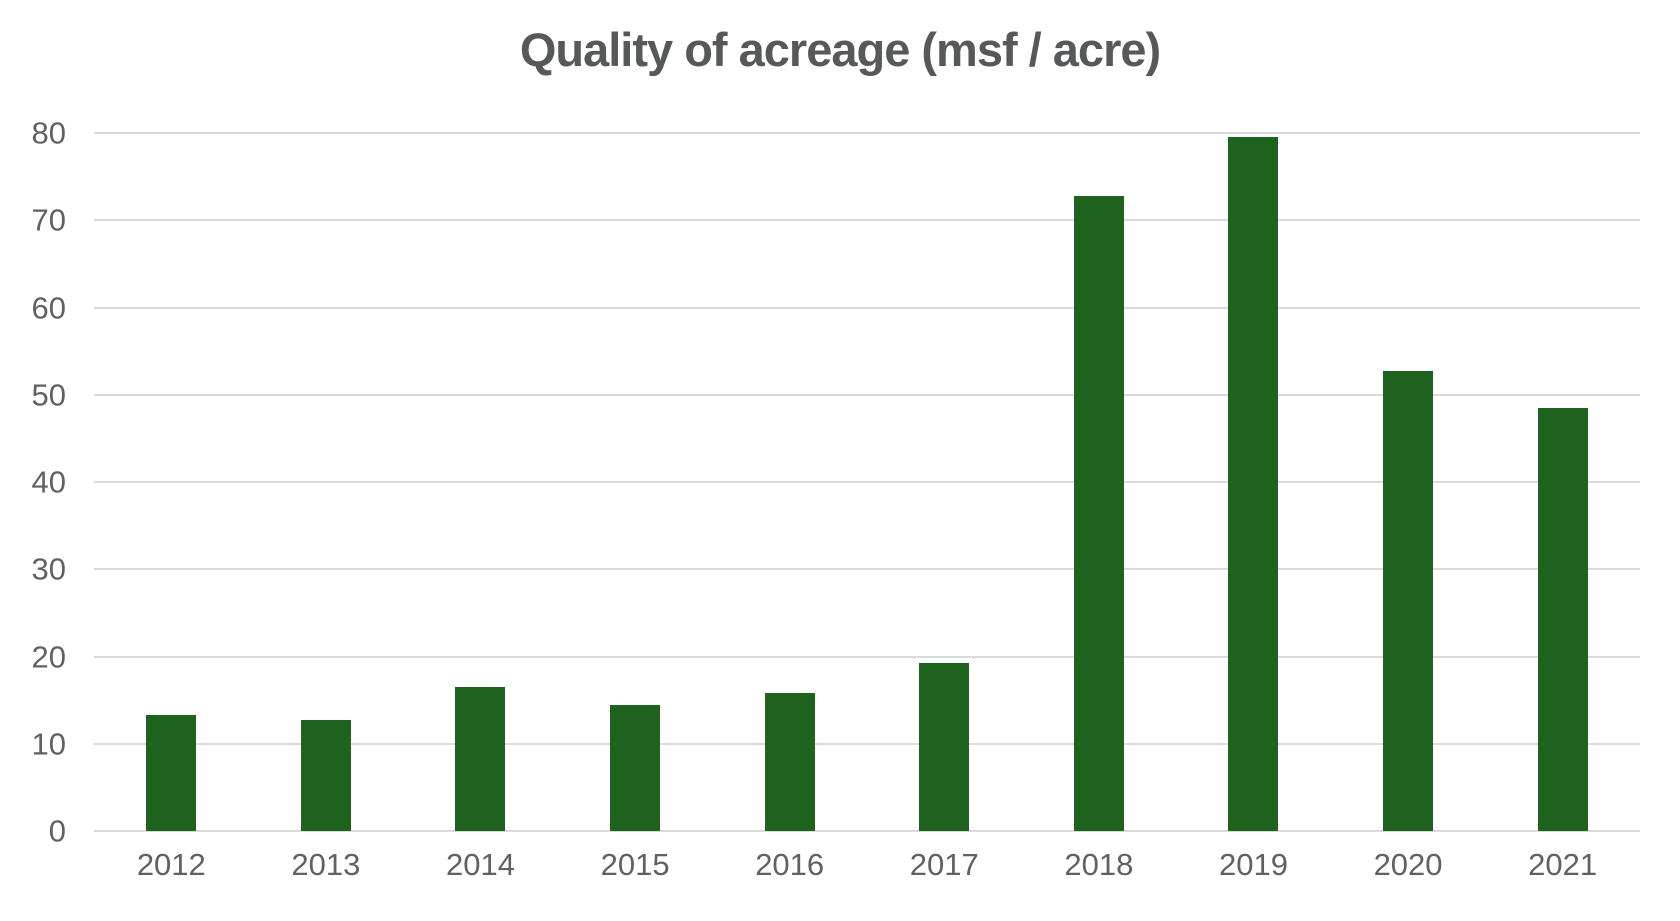  I want to click on x-tick-label: 2015, so click(635, 864).